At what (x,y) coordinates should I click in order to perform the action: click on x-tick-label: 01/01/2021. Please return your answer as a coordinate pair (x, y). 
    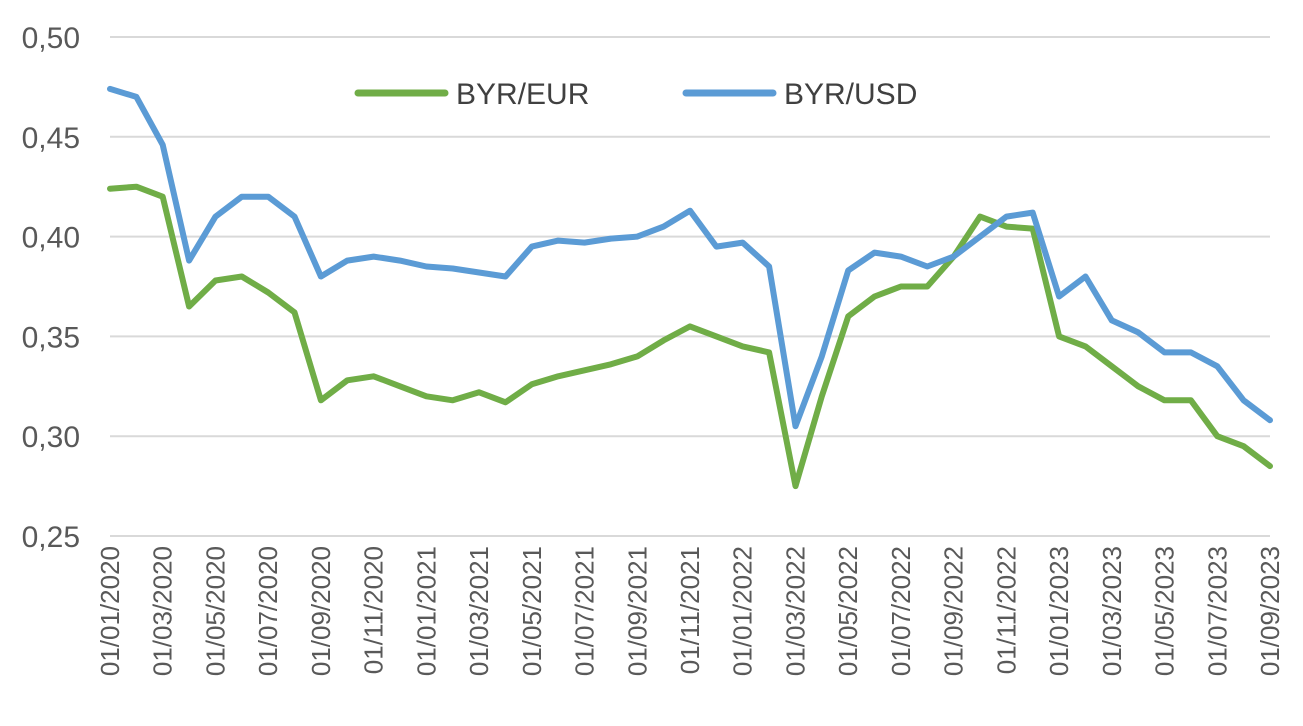
    Looking at the image, I should click on (426, 611).